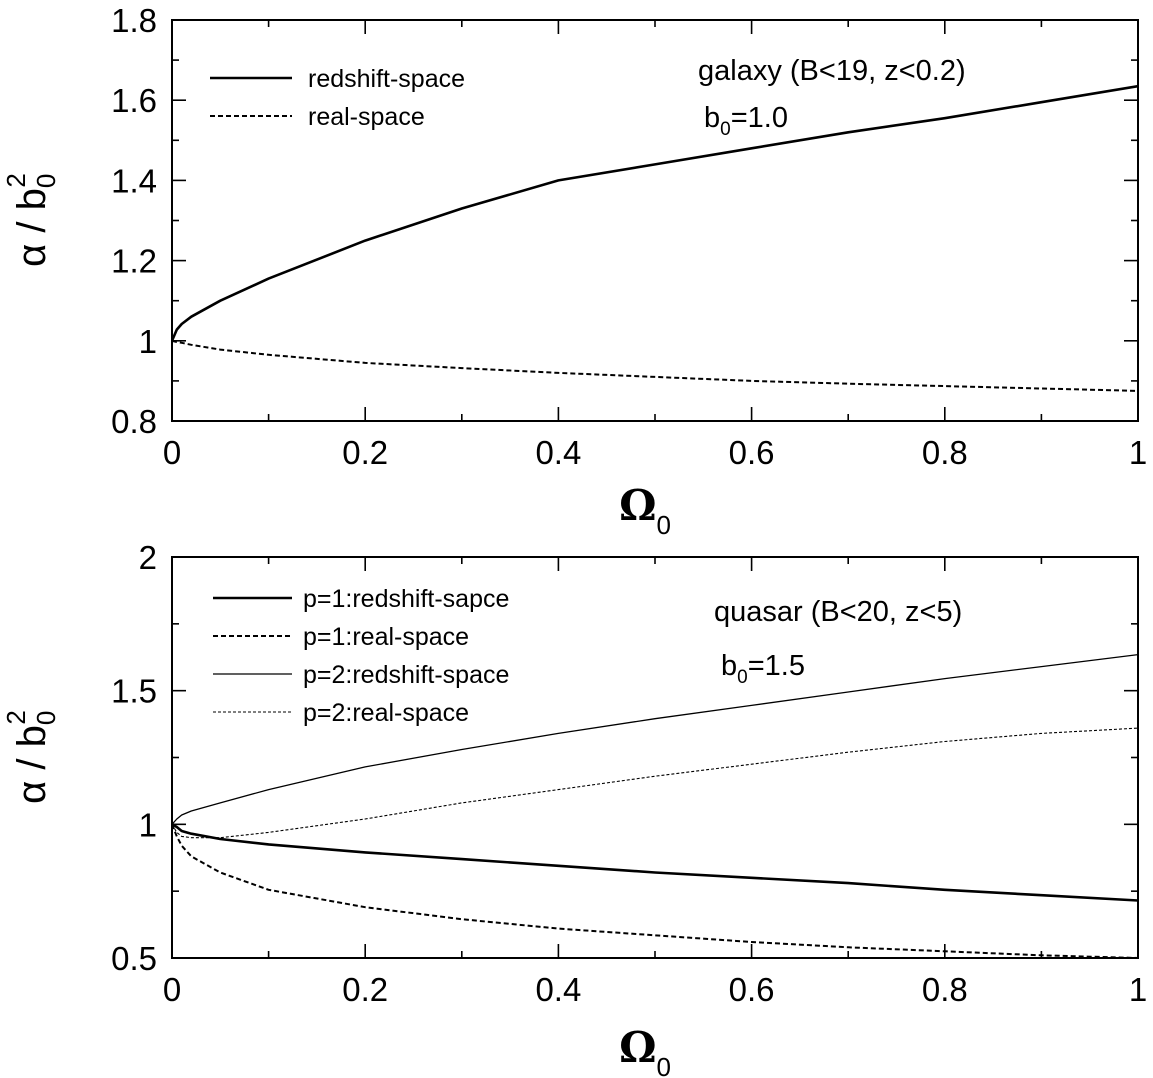 This screenshot has width=1153, height=1078. I want to click on y-tick-label: 0.5, so click(134, 958).